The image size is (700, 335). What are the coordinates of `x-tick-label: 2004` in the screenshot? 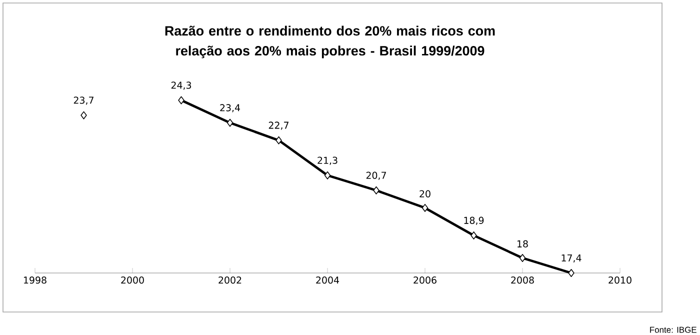 It's located at (328, 280).